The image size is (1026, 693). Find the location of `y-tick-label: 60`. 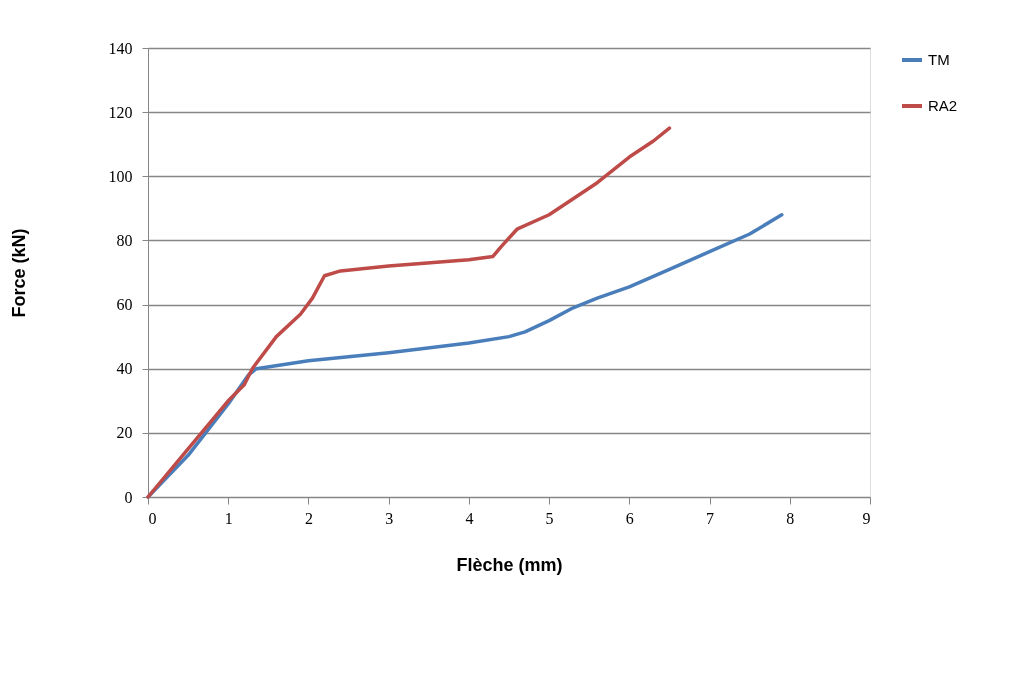

y-tick-label: 60 is located at coordinates (124, 305).